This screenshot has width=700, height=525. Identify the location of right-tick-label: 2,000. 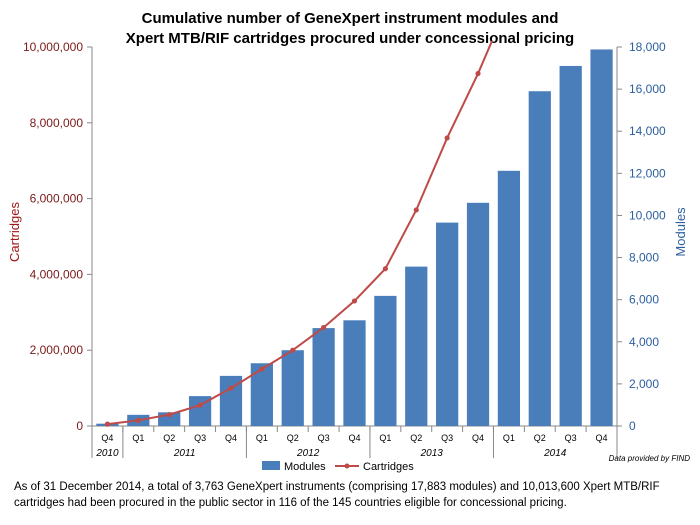
(644, 384).